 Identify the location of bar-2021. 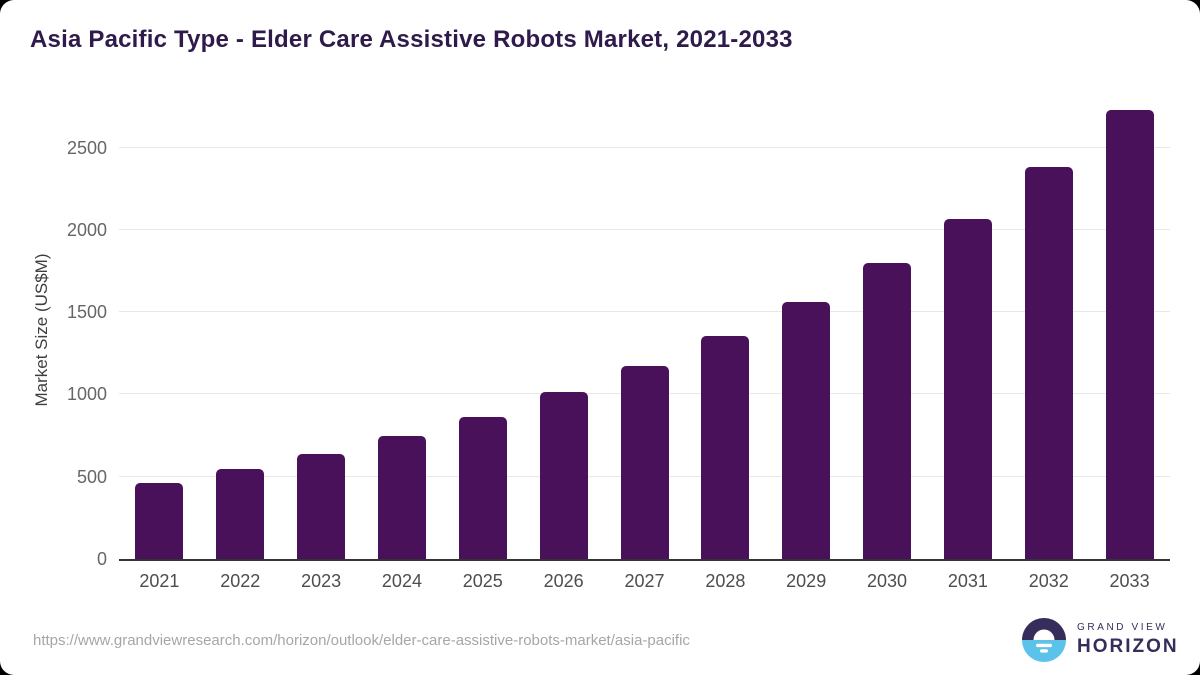
(159, 520).